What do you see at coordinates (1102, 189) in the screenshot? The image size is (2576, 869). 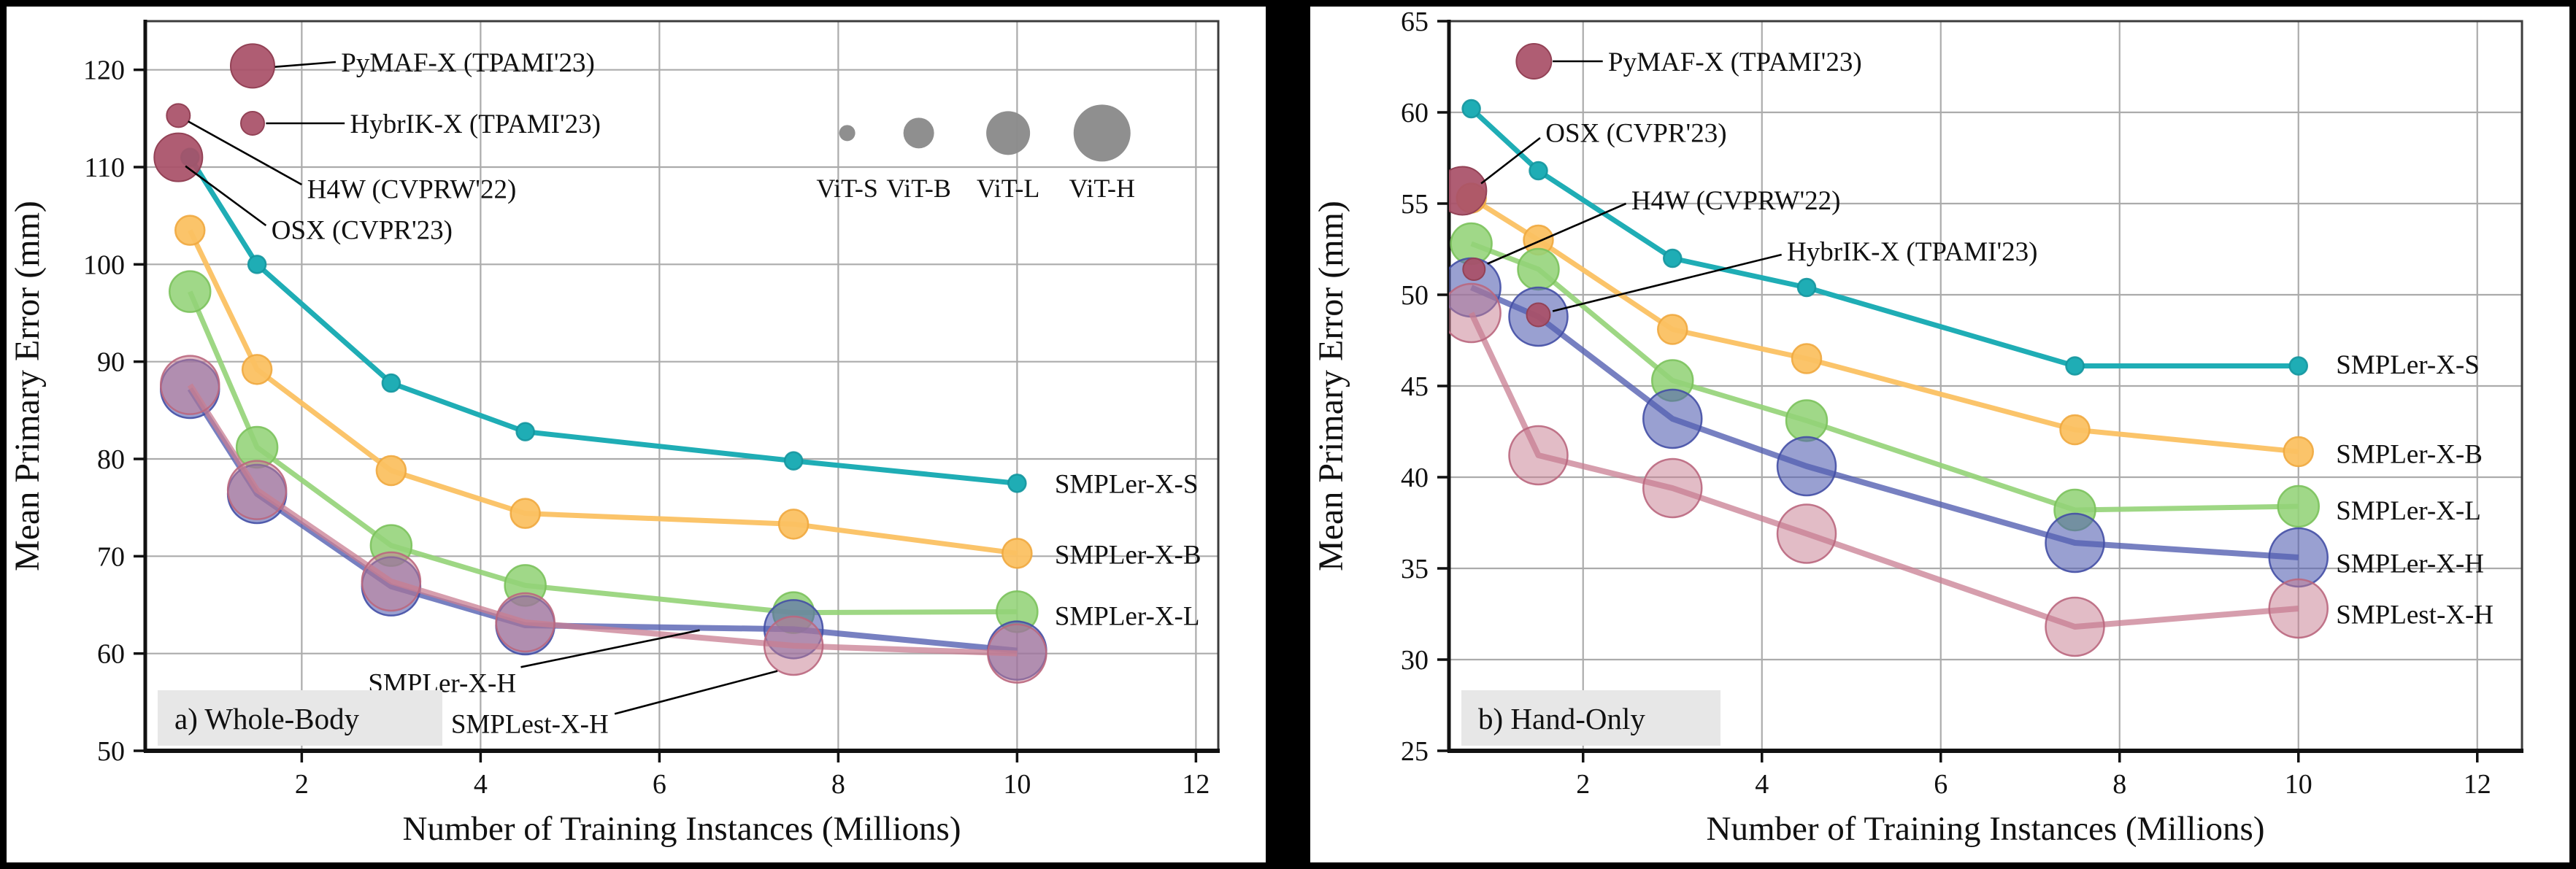 I see `size-legend-label: ViT-H` at bounding box center [1102, 189].